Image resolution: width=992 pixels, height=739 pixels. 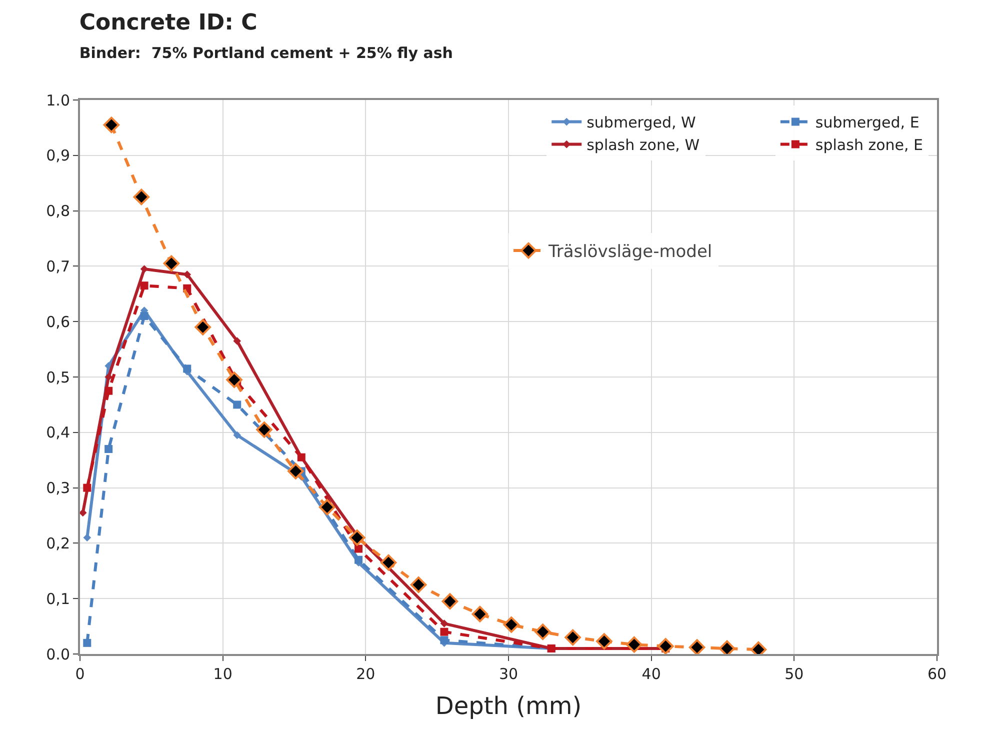 What do you see at coordinates (222, 674) in the screenshot?
I see `x-tick-label: 10` at bounding box center [222, 674].